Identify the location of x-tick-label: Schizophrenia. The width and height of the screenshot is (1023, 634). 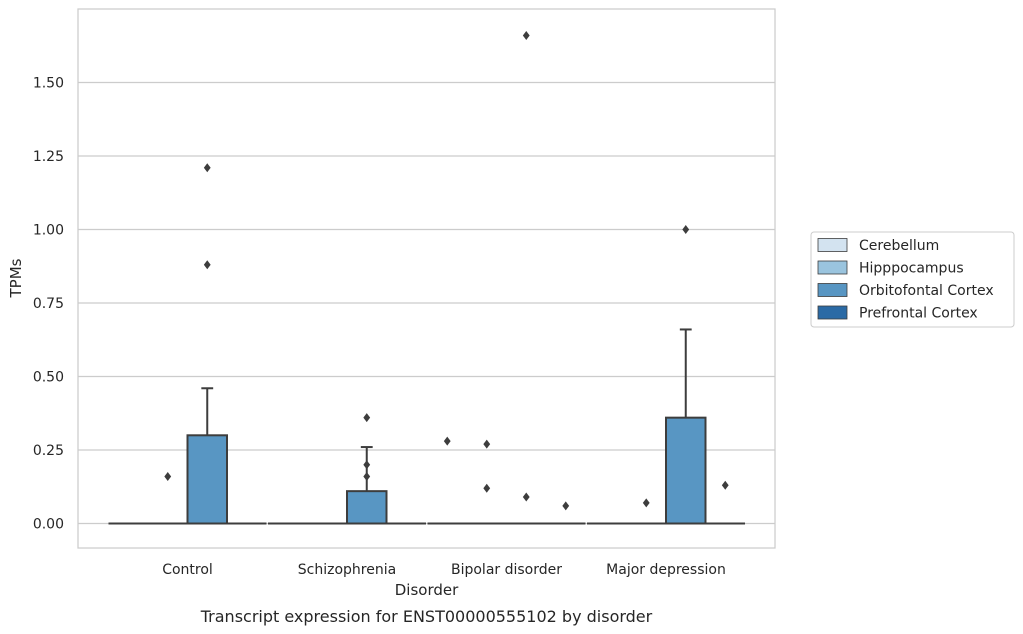
(347, 570).